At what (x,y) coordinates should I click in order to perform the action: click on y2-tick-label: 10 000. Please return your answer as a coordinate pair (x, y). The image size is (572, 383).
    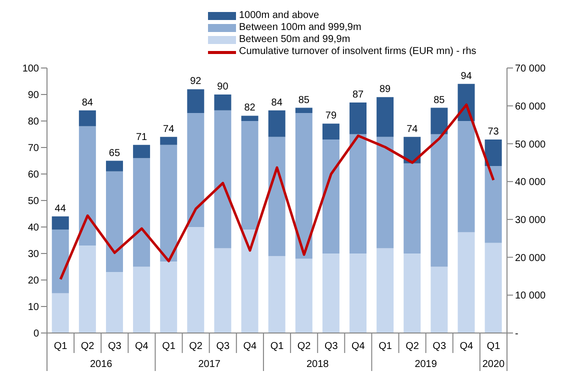
    Looking at the image, I should click on (530, 296).